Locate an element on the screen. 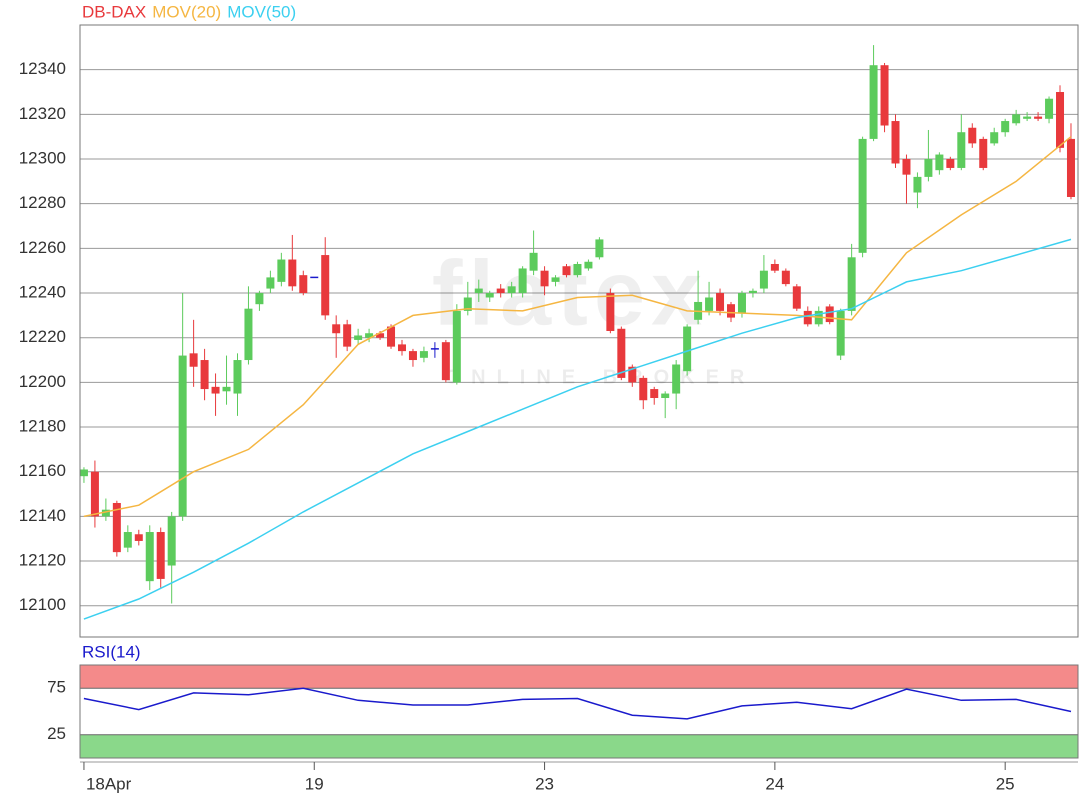  lower-band is located at coordinates (579, 746).